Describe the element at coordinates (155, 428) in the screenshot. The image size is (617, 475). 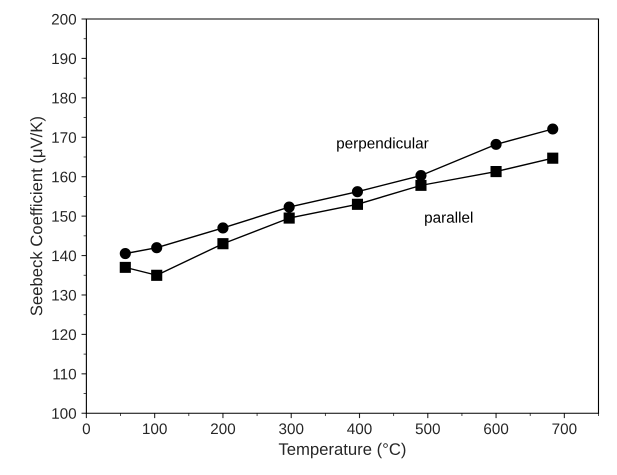
I see `x-tick-label: 100` at that location.